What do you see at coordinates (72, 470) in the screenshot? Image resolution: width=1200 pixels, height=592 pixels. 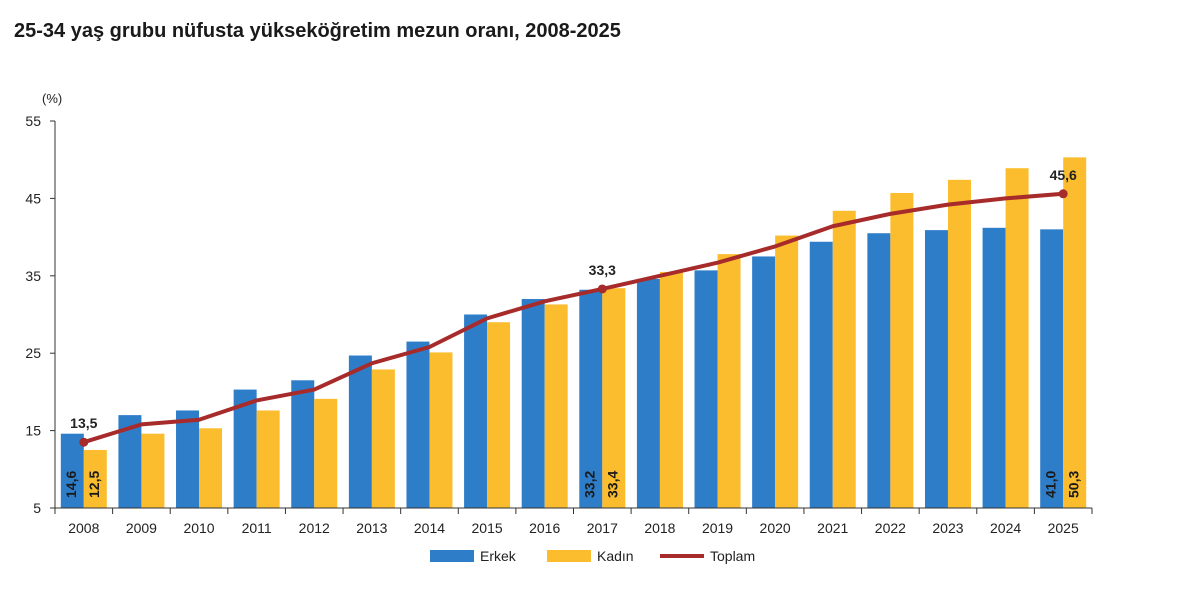 I see `bar-erkek-2008` at bounding box center [72, 470].